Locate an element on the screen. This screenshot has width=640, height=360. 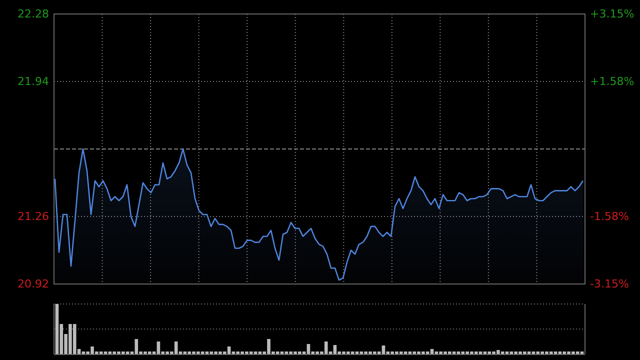
y2-tick-label: +3.15% is located at coordinates (612, 14).